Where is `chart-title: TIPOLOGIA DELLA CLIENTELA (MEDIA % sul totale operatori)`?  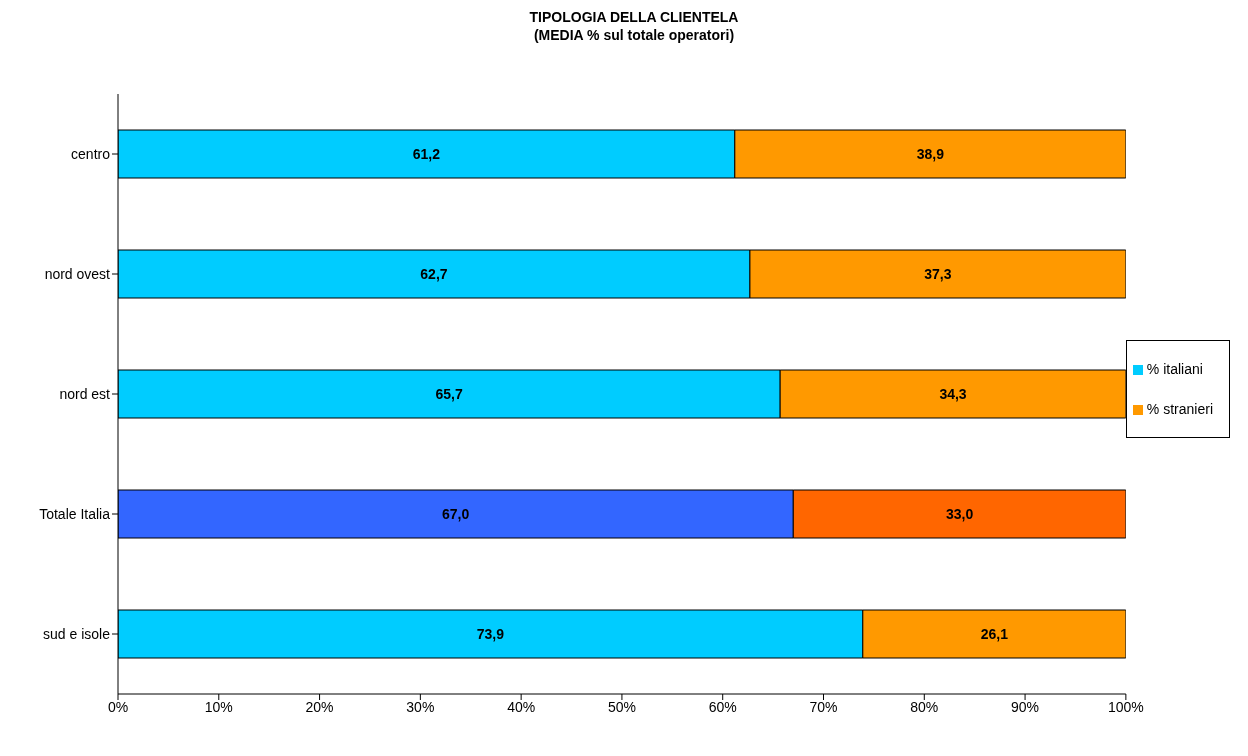 chart-title: TIPOLOGIA DELLA CLIENTELA (MEDIA % sul totale operatori) is located at coordinates (634, 26).